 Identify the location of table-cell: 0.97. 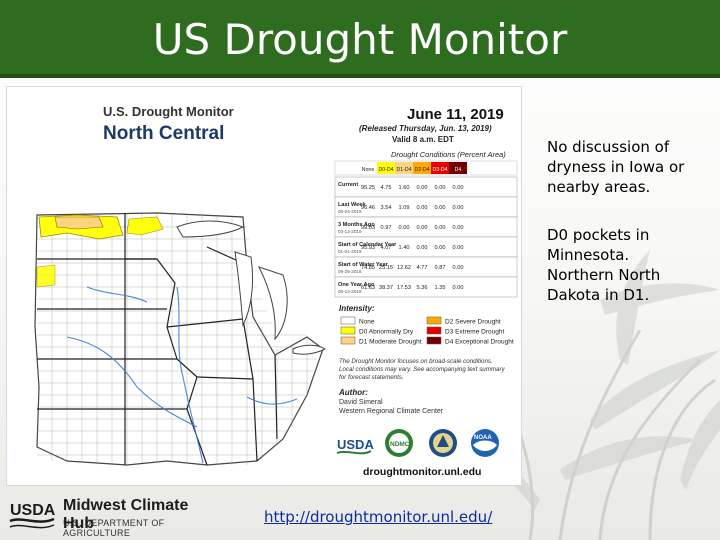
(386, 228).